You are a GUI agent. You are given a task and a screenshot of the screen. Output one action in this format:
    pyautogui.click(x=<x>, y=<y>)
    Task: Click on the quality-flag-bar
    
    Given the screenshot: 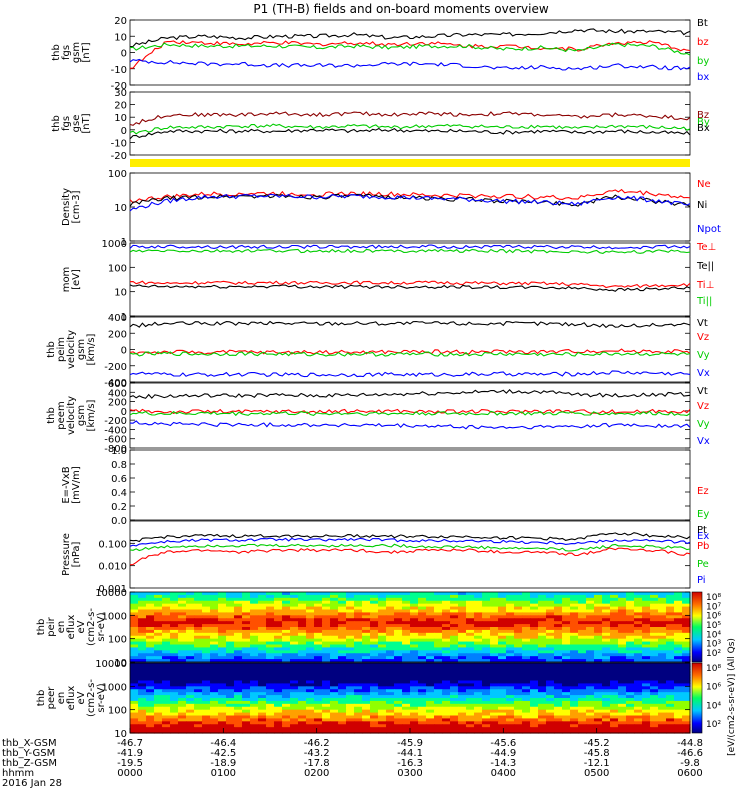 What is the action you would take?
    pyautogui.click(x=410, y=163)
    